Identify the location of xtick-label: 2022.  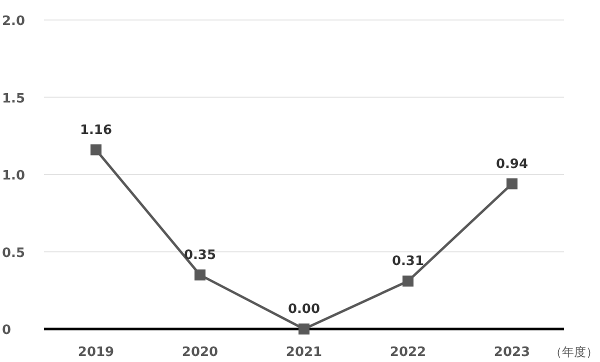
(408, 352).